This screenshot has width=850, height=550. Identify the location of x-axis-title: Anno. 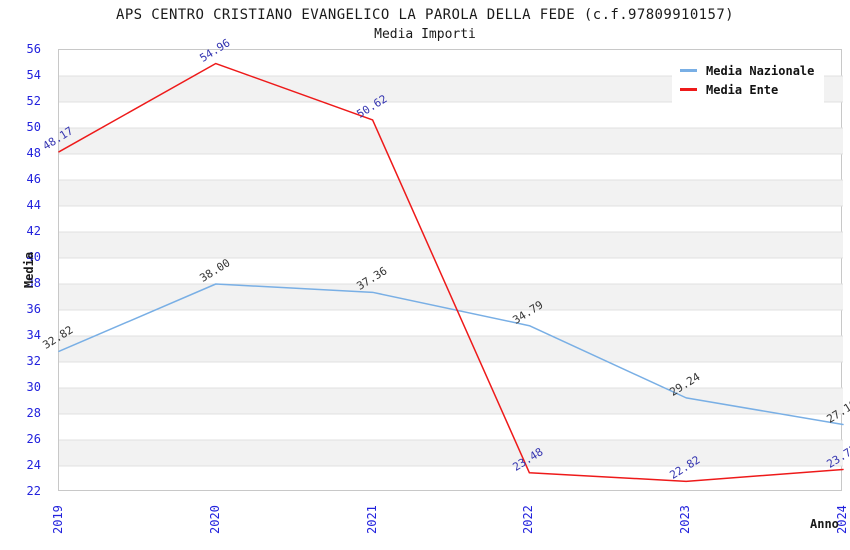
(824, 524).